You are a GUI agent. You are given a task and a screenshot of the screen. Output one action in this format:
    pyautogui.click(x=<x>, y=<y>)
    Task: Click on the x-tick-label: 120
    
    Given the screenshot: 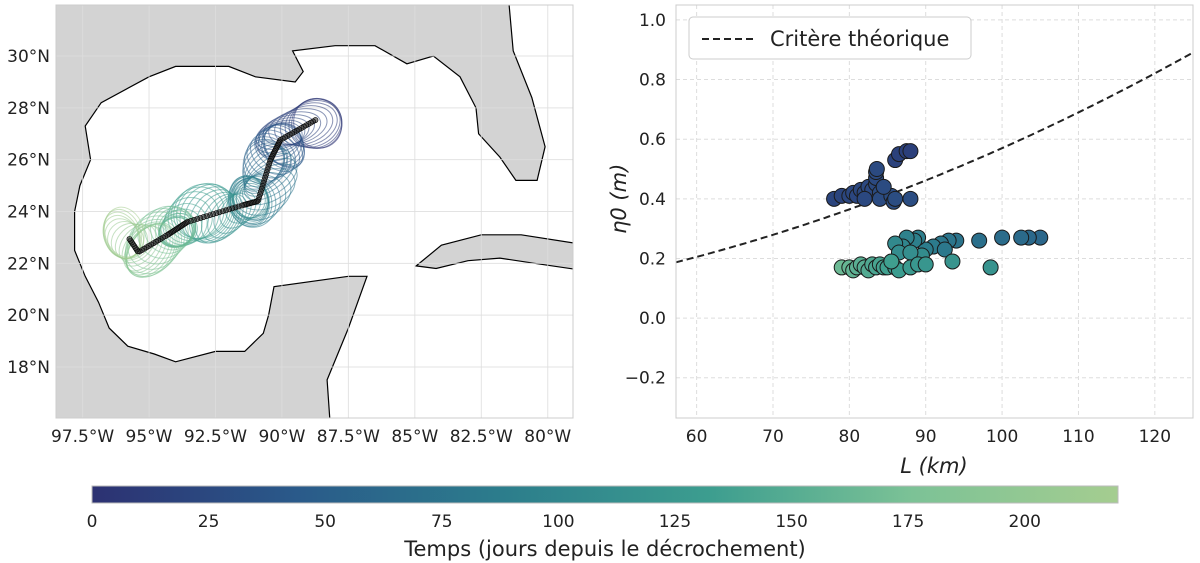 What is the action you would take?
    pyautogui.click(x=1155, y=437)
    